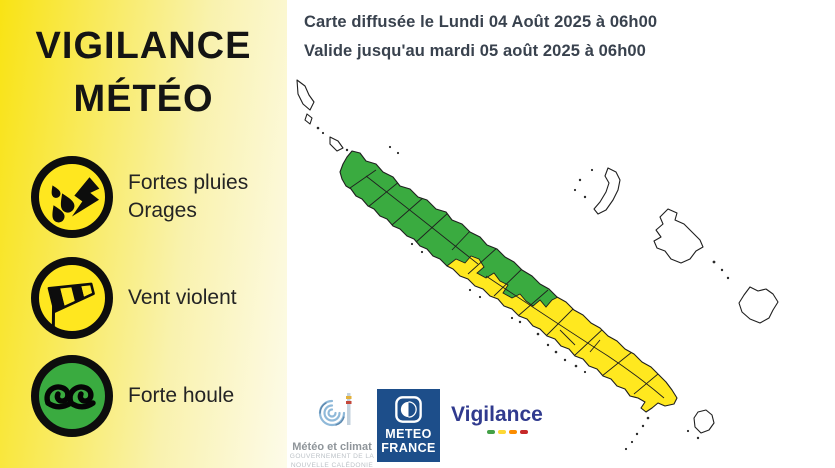 This screenshot has height=468, width=835. Describe the element at coordinates (408, 448) in the screenshot. I see `mf-line2: FRANCE` at that location.